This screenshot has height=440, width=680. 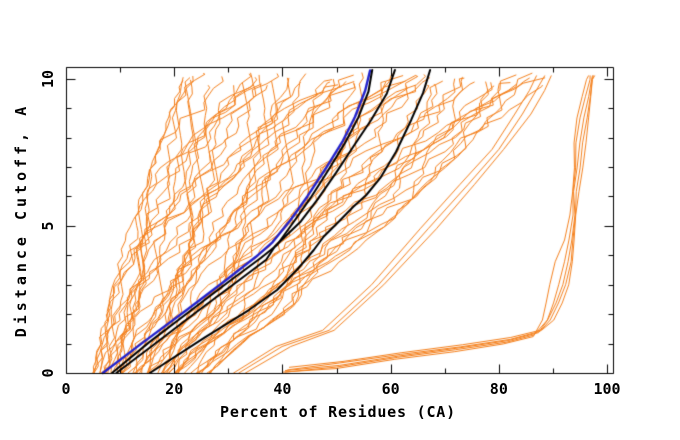 I want to click on x-tick-label-60: 60, so click(x=390, y=389).